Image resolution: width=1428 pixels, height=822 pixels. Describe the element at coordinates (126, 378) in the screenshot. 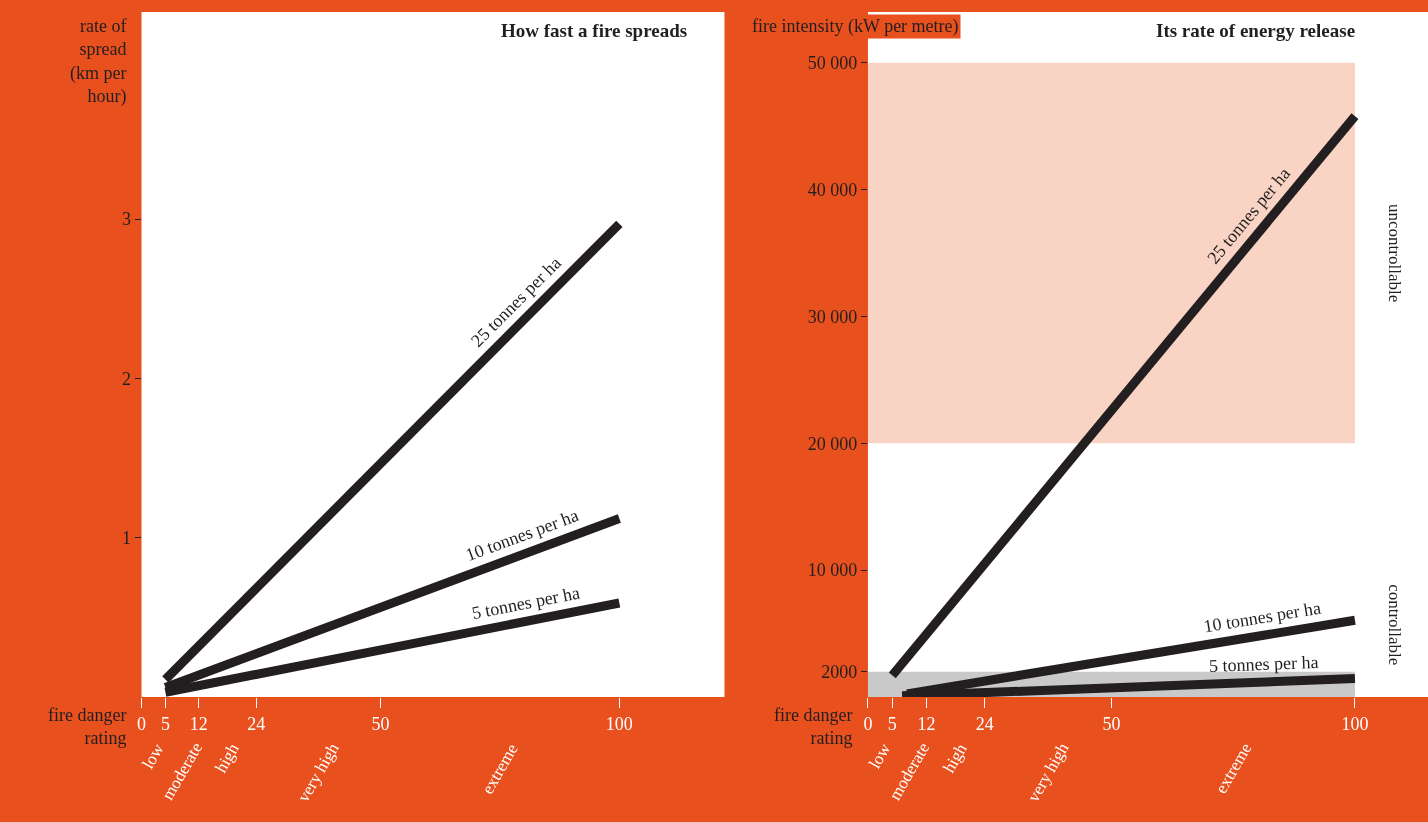

I see `y-tick-label: 2` at that location.